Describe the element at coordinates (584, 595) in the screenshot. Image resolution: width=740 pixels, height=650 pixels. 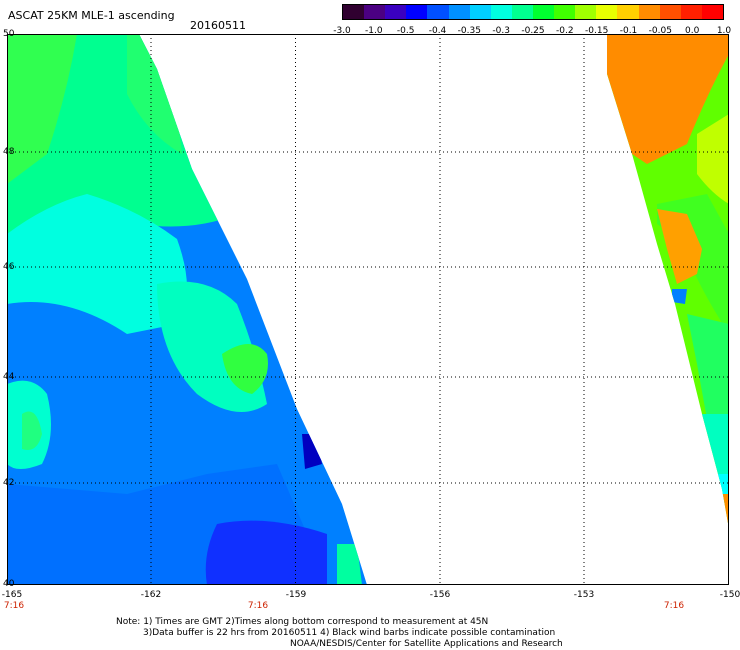
I see `lon-label-153: -153` at that location.